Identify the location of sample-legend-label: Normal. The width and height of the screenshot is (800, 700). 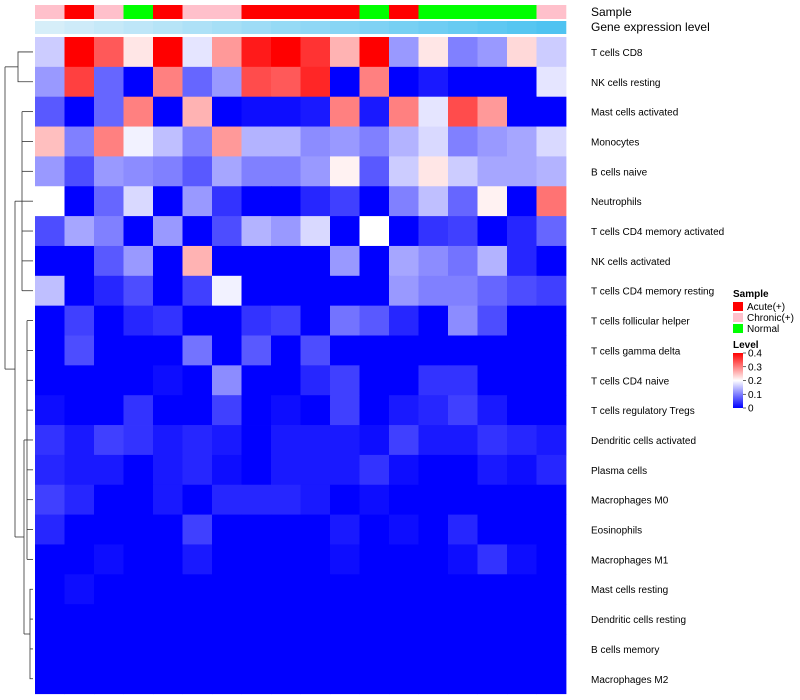
(763, 329).